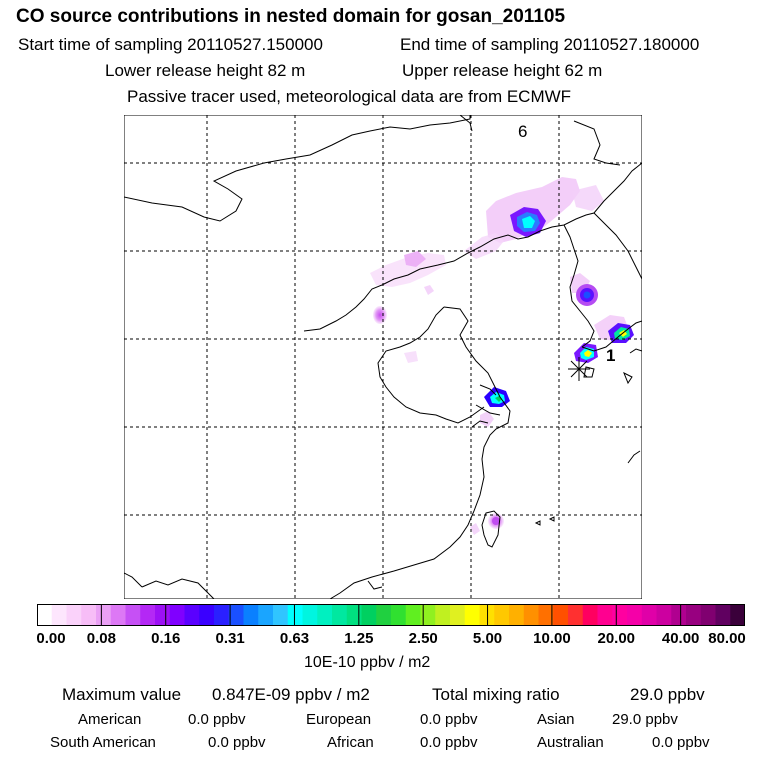  I want to click on region-name-american: American, so click(110, 719).